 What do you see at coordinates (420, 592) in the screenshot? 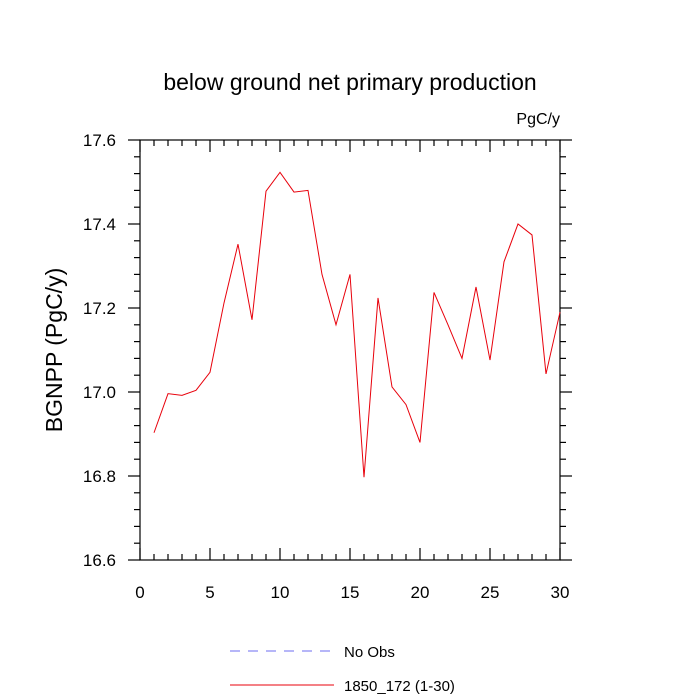
I see `x-tick-label: 20` at bounding box center [420, 592].